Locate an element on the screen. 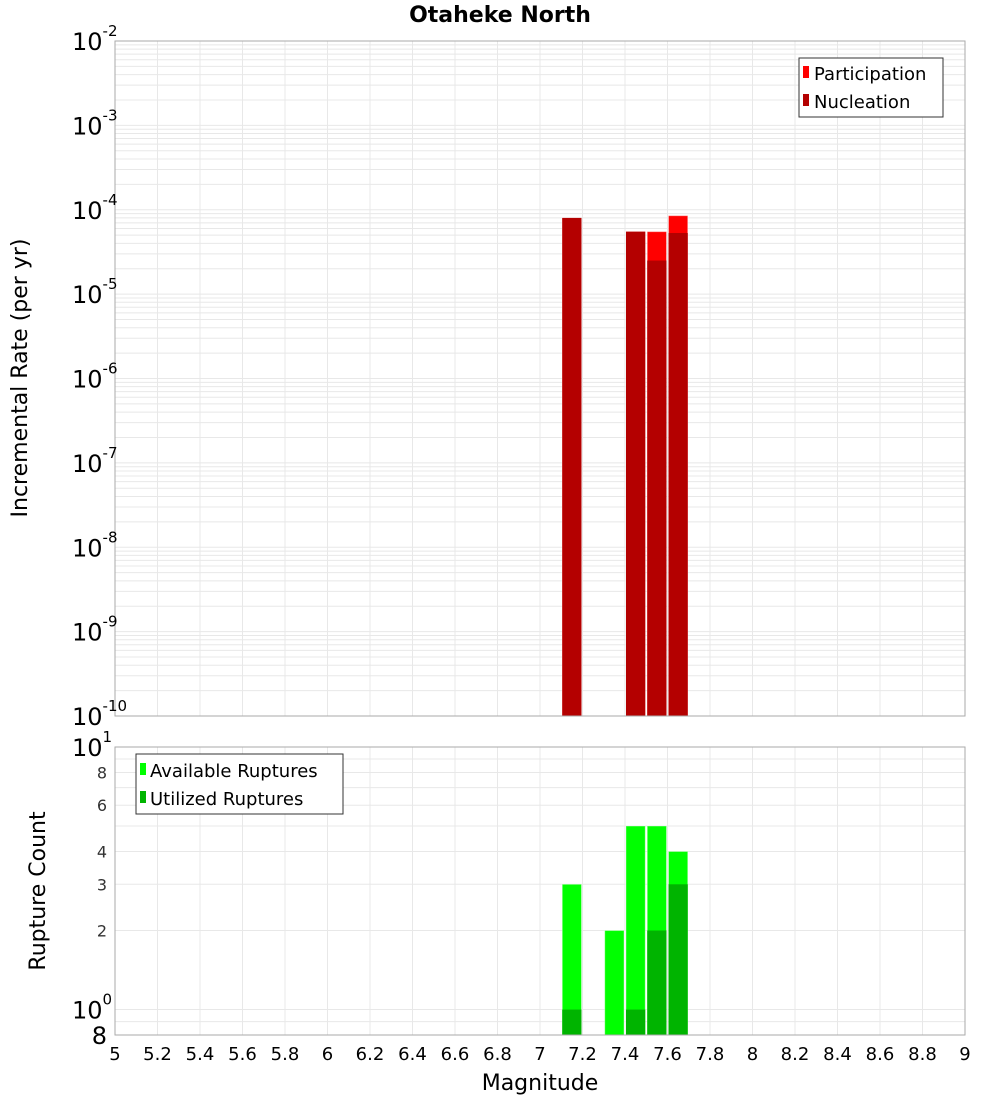  y-tick-label: 10⁰ is located at coordinates (92, 1008).